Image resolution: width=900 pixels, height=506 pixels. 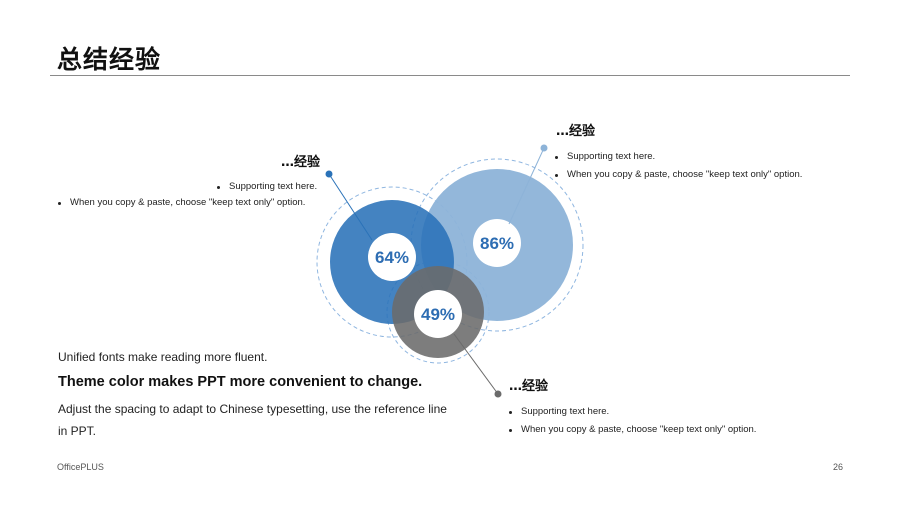 What do you see at coordinates (529, 386) in the screenshot?
I see `block-title-right-bottom: …经验` at bounding box center [529, 386].